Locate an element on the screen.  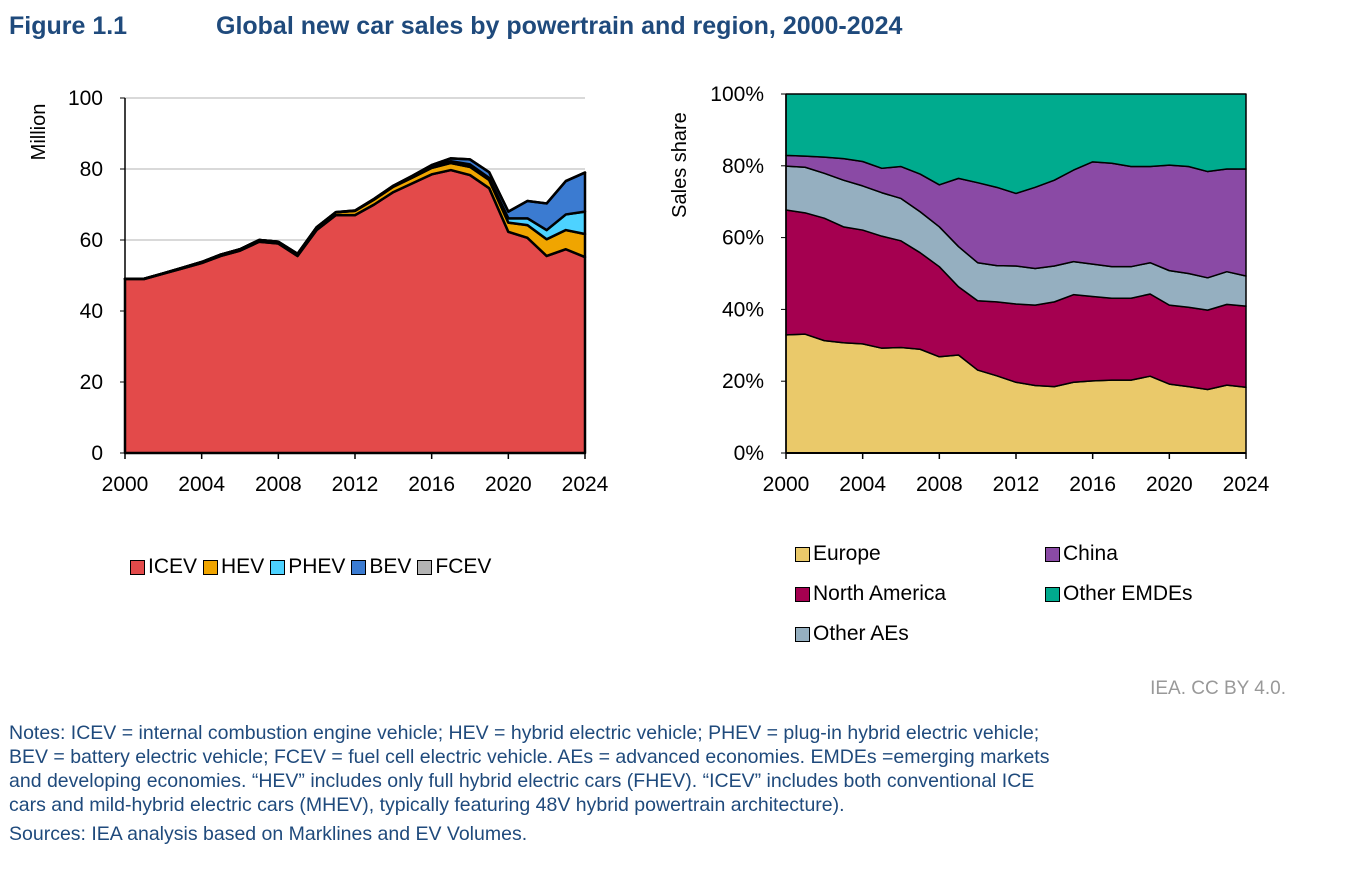
y-tick-label: 60 is located at coordinates (91, 240).